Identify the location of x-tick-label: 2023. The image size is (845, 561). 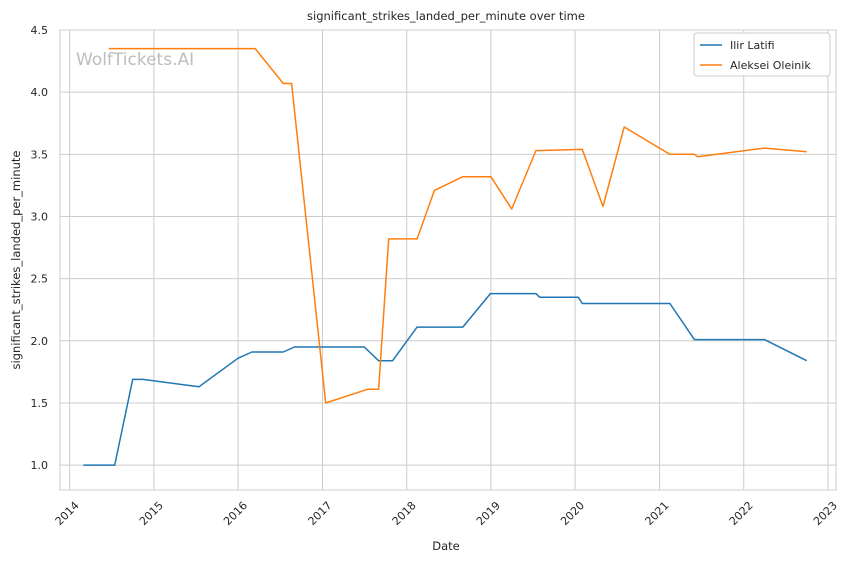
(825, 513).